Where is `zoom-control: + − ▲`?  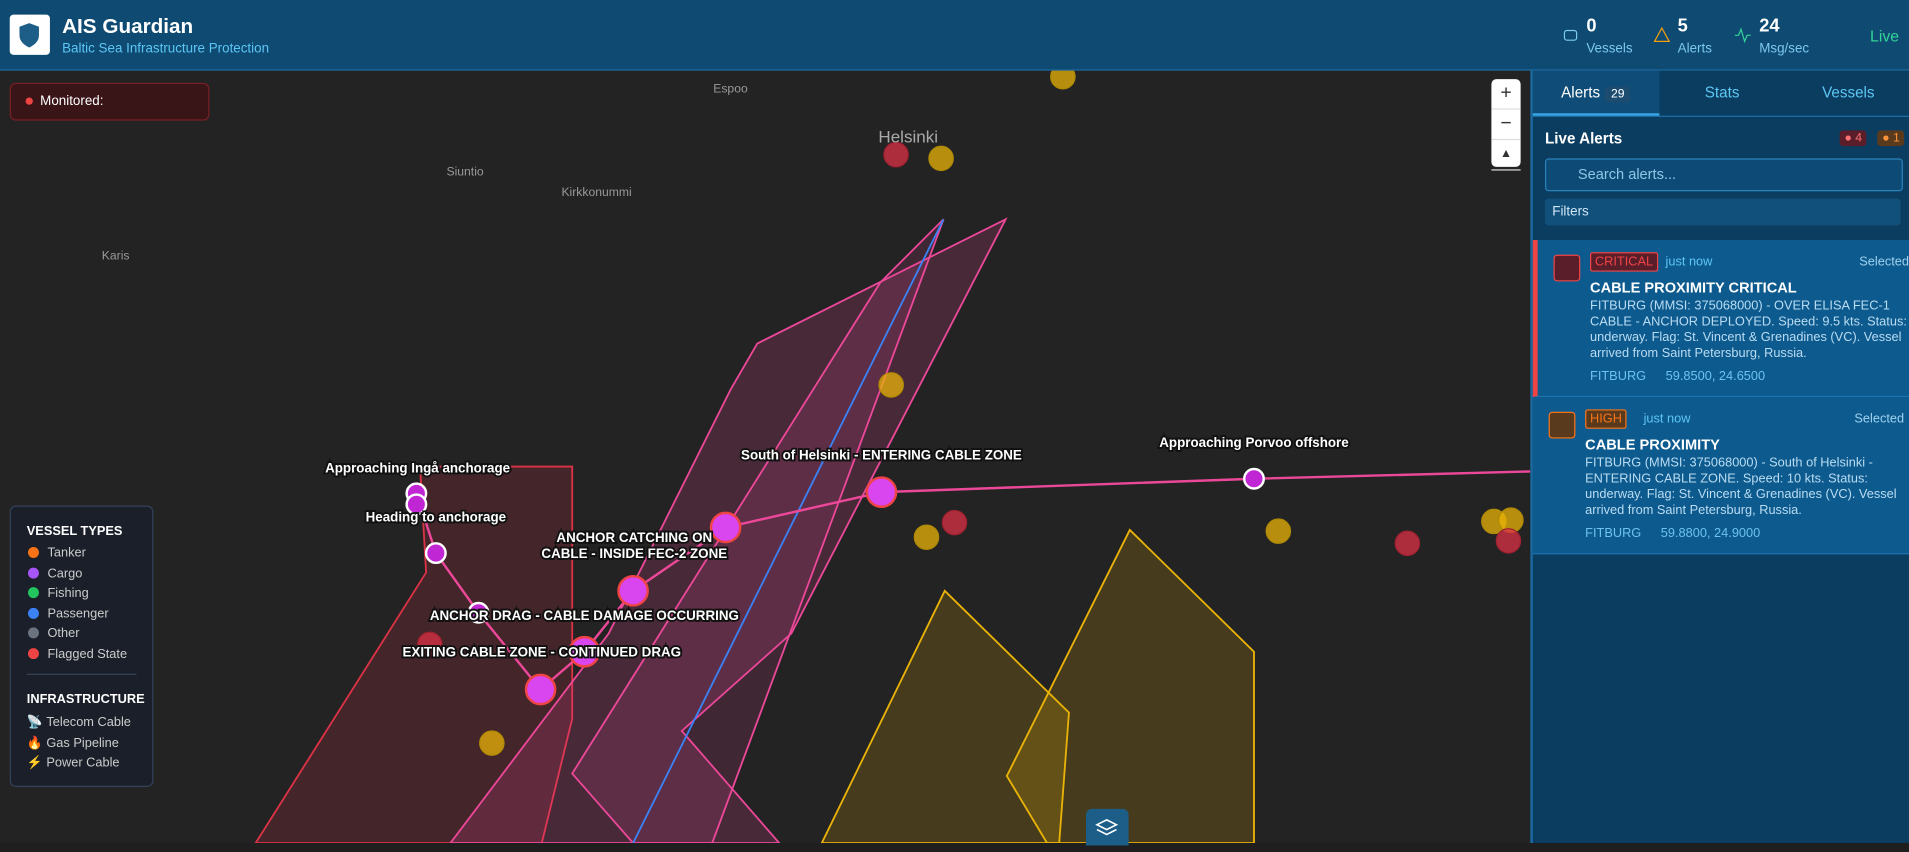
zoom-control: + − ▲ is located at coordinates (1506, 125).